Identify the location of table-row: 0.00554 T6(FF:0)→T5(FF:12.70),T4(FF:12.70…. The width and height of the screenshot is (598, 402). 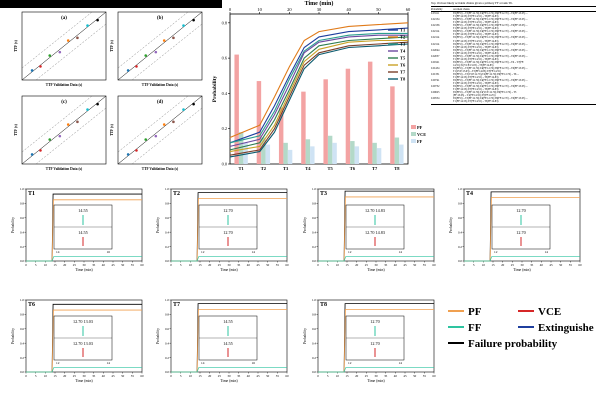
(513, 100).